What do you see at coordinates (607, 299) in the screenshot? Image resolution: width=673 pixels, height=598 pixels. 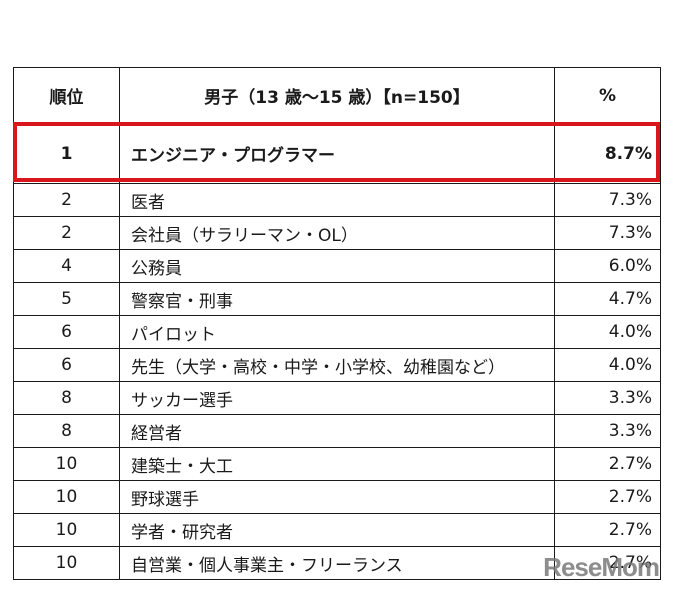 I see `percent-cell: 4.7%` at bounding box center [607, 299].